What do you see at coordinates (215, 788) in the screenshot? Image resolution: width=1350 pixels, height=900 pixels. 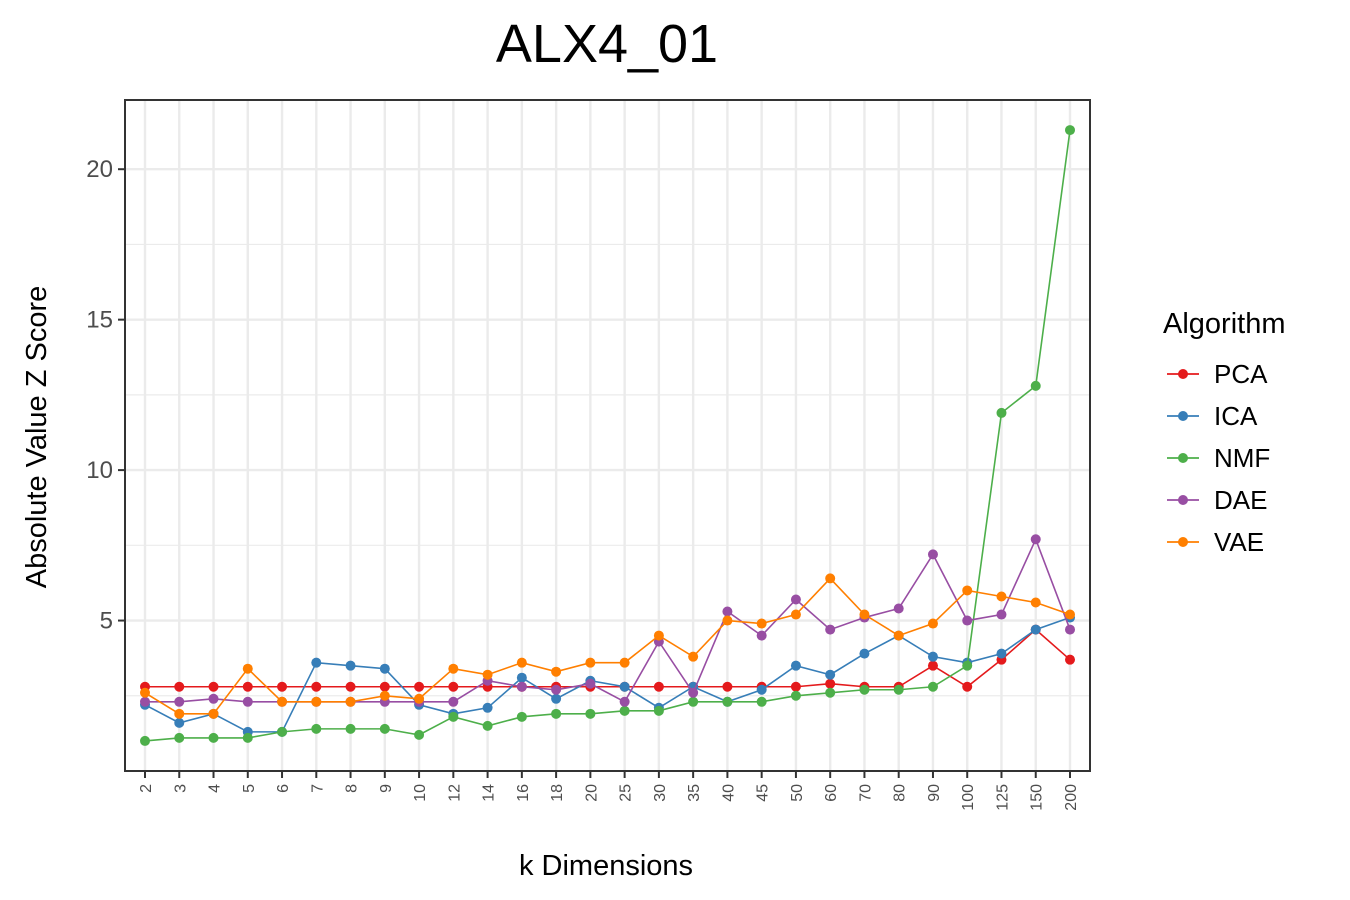 I see `x-tick-label: 4` at bounding box center [215, 788].